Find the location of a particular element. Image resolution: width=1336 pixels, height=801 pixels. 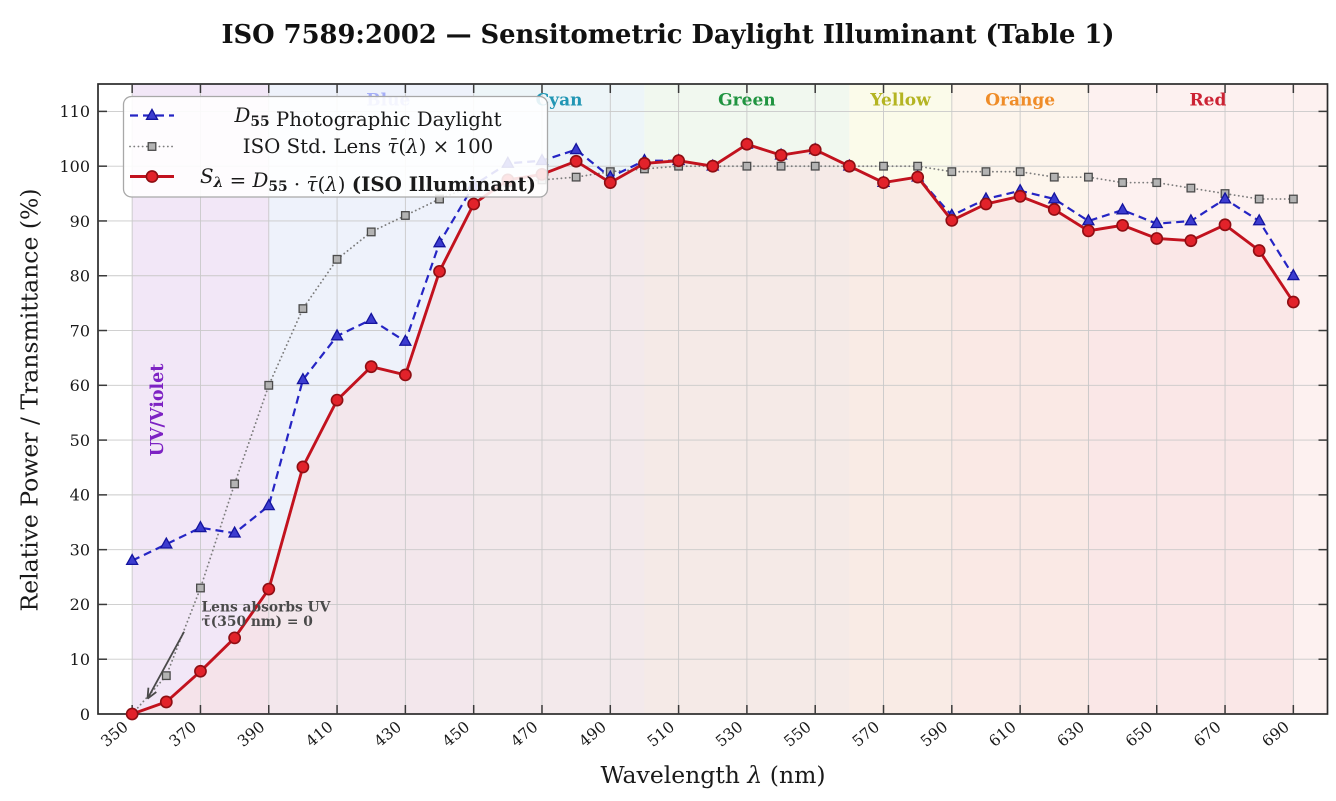

legend-box is located at coordinates (335, 146).